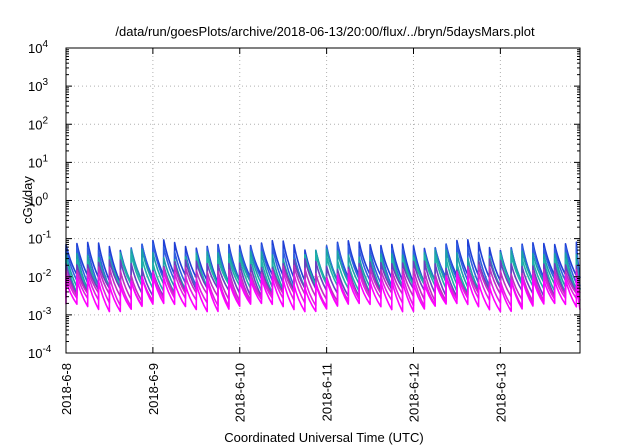 This screenshot has height=448, width=640. Describe the element at coordinates (413, 392) in the screenshot. I see `x-tick-label: 2018-6-12` at that location.